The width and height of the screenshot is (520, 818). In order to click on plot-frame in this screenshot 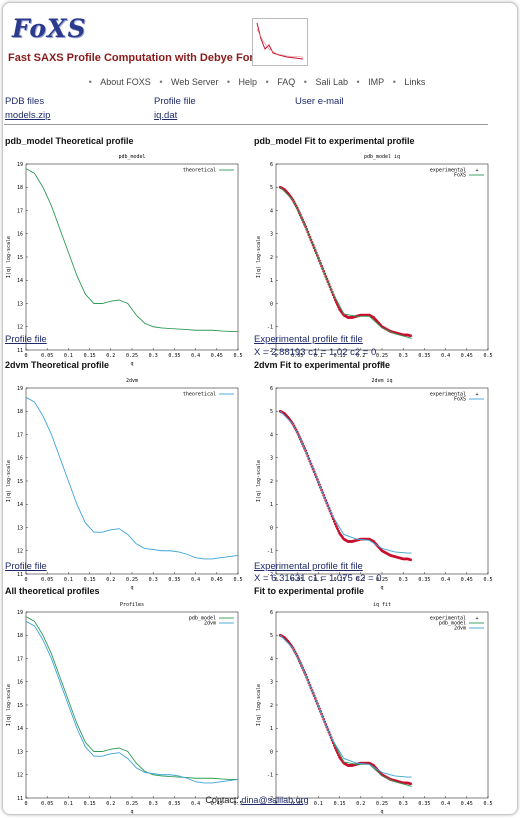, I will do `click(382, 481)`.